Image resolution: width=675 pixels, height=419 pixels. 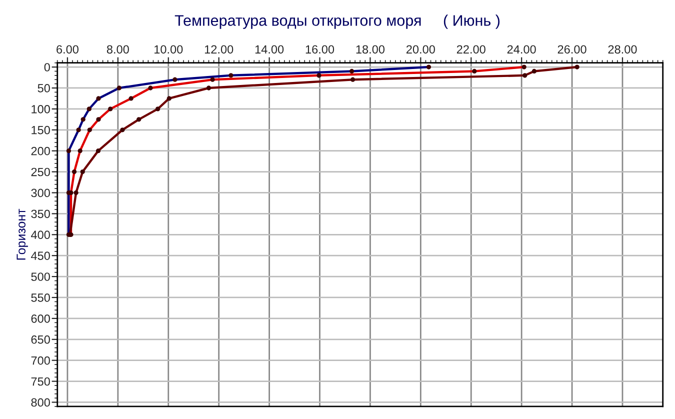 What do you see at coordinates (622, 49) in the screenshot?
I see `x-tick-label: 28.00` at bounding box center [622, 49].